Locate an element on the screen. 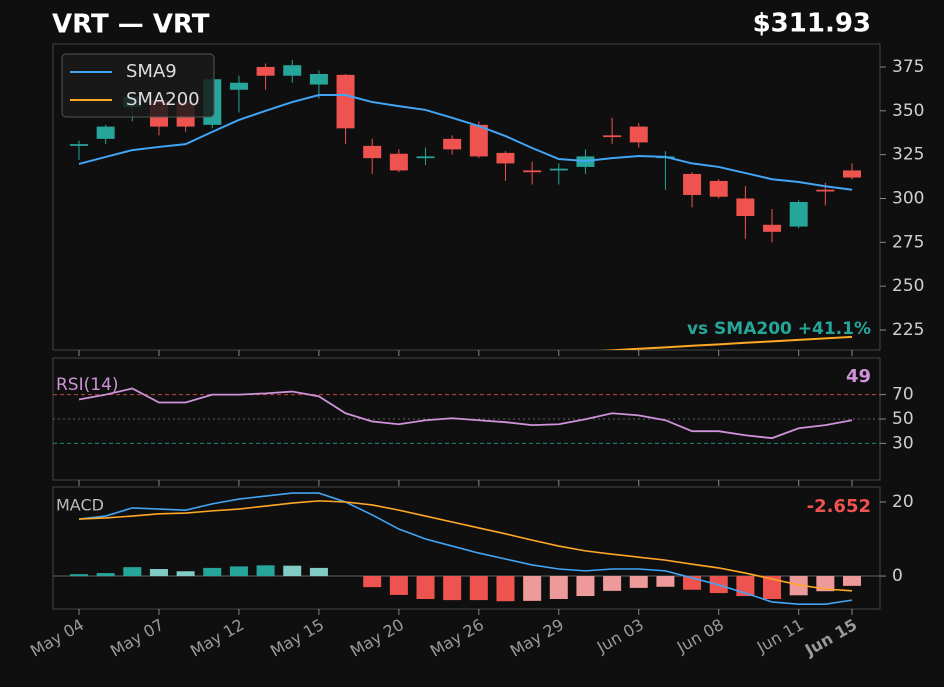 Image resolution: width=944 pixels, height=687 pixels. y-tick-label: 275 is located at coordinates (908, 242).